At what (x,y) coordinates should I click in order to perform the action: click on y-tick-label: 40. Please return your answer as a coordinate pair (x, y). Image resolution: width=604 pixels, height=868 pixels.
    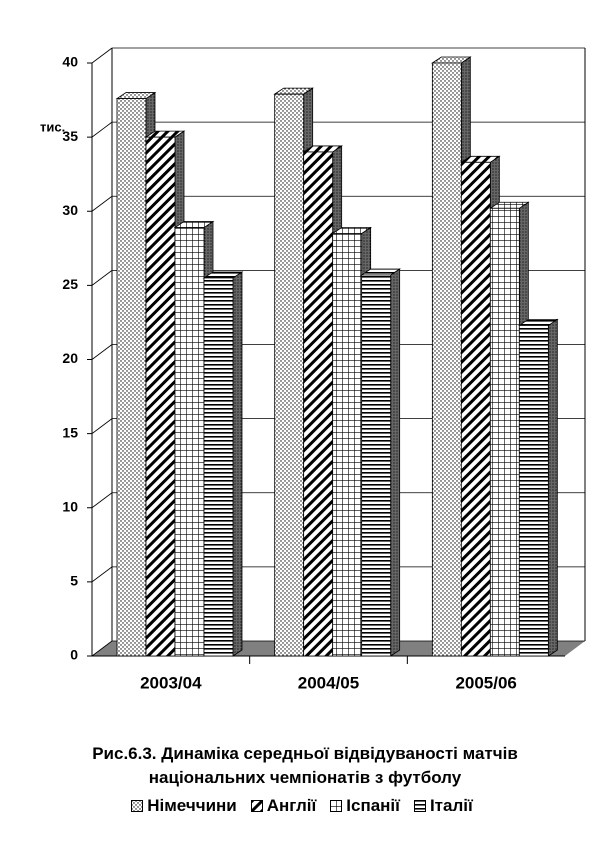
    Looking at the image, I should click on (70, 62).